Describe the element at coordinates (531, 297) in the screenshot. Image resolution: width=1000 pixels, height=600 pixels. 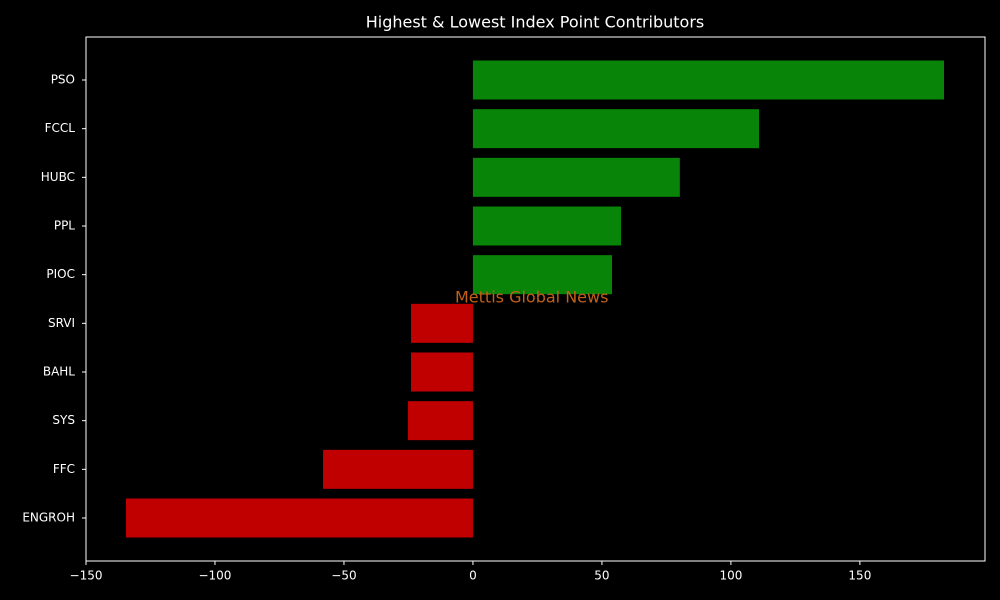
I see `watermark: Mettis Global News` at that location.